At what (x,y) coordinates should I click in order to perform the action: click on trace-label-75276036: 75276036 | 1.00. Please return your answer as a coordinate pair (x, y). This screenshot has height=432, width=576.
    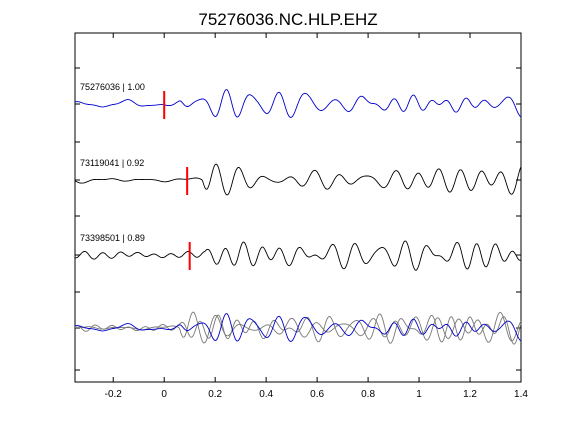
    Looking at the image, I should click on (112, 87).